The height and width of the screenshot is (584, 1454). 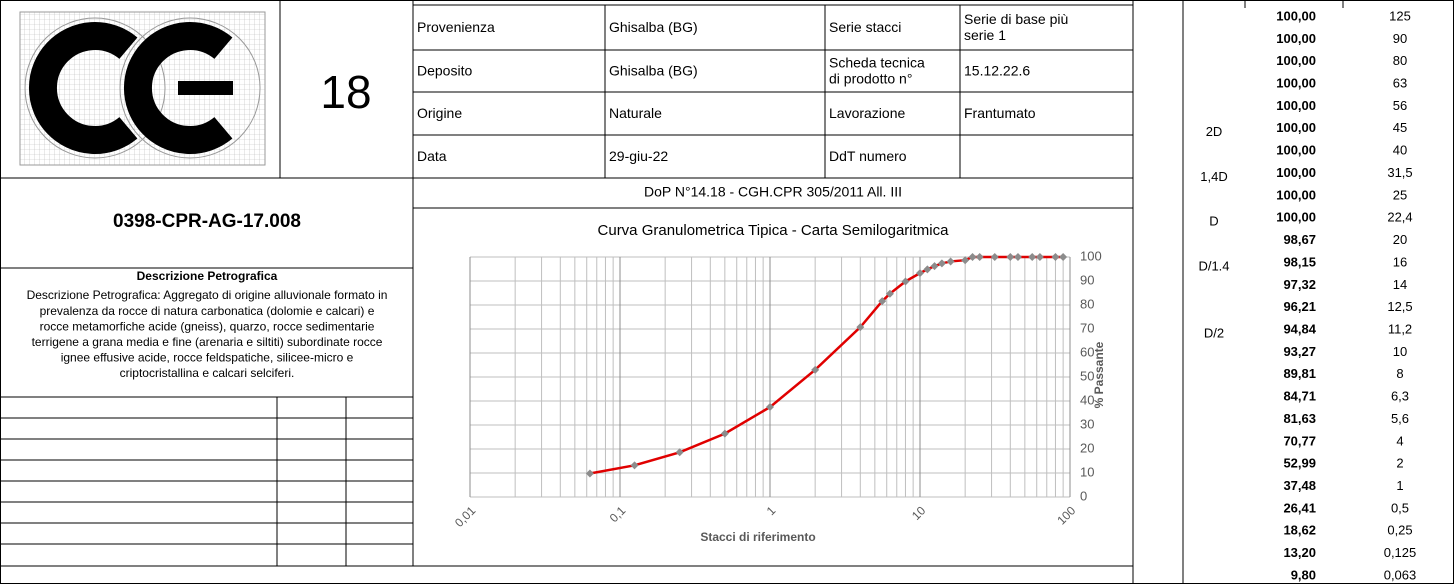 I want to click on sieve-size: 2, so click(x=1399, y=463).